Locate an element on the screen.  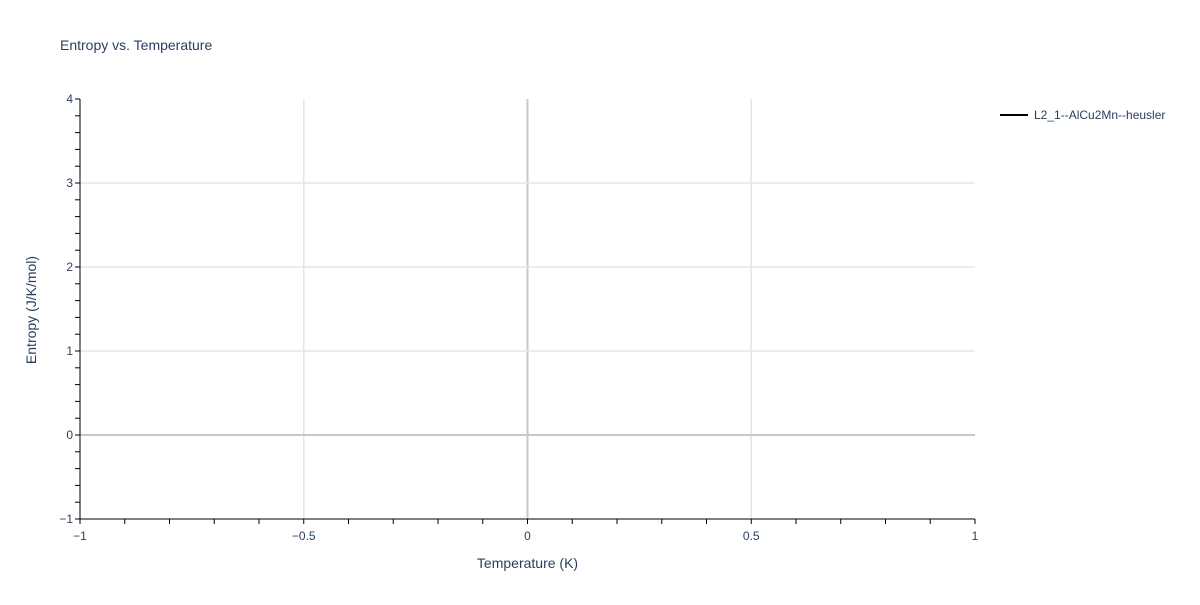
x-tick-label: 0.5 is located at coordinates (751, 536).